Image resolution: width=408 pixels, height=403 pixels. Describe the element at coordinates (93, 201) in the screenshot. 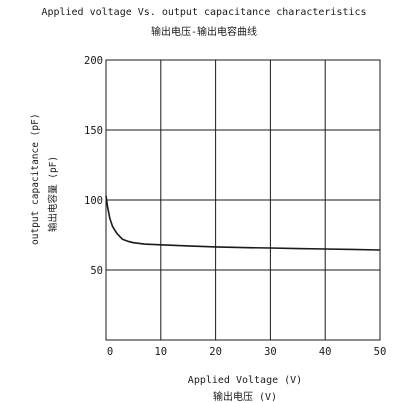

I see `y-tick-label: 100` at that location.